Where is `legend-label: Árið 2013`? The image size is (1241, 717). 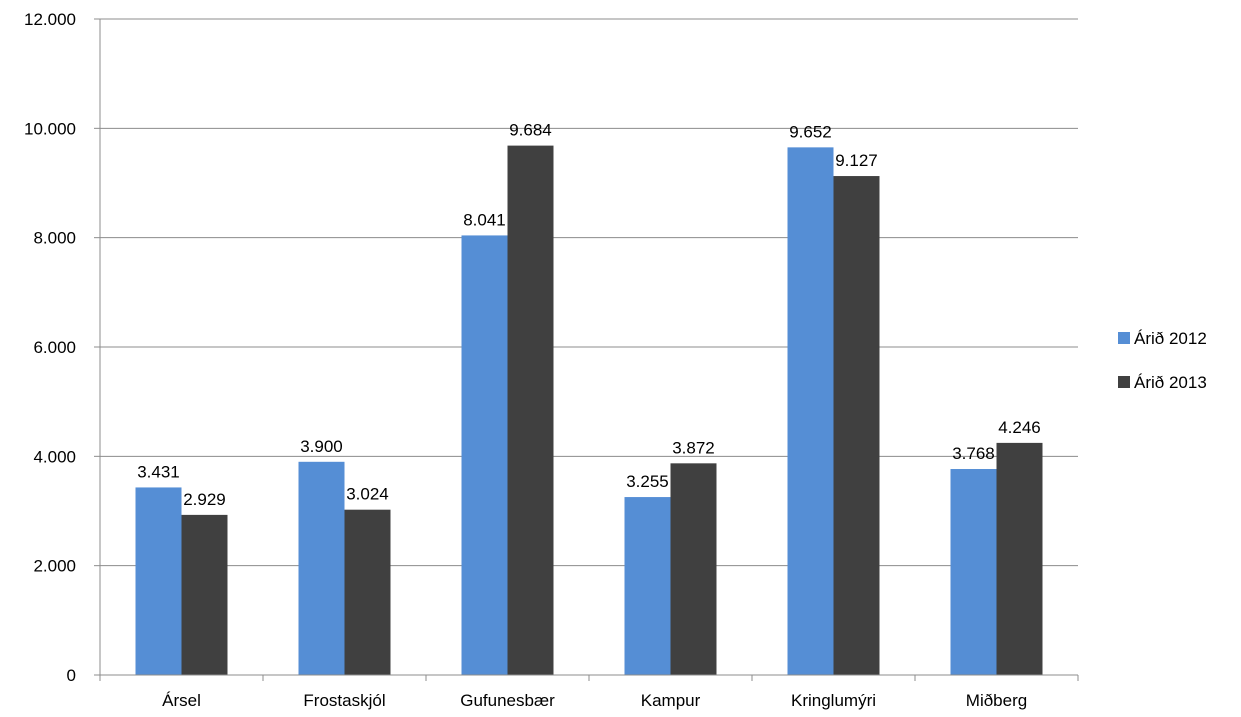 legend-label: Árið 2013 is located at coordinates (1170, 382).